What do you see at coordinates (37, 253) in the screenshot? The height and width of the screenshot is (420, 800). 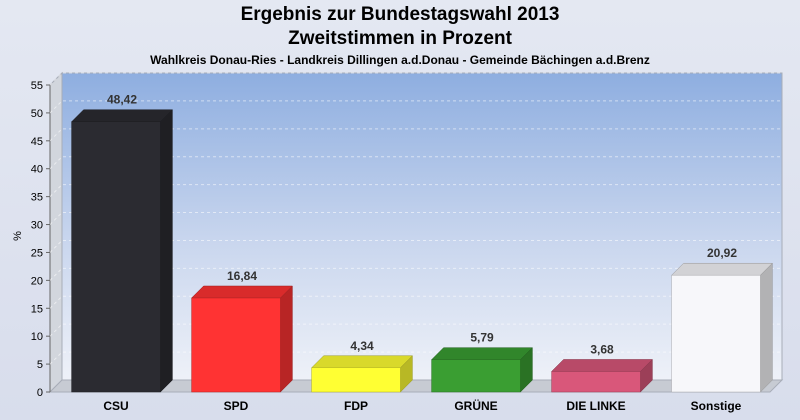 I see `y-tick-label: 25` at bounding box center [37, 253].